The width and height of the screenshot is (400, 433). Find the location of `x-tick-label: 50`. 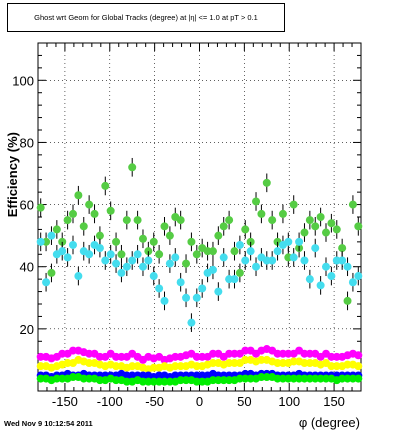

x-tick-label: 50 is located at coordinates (244, 401).